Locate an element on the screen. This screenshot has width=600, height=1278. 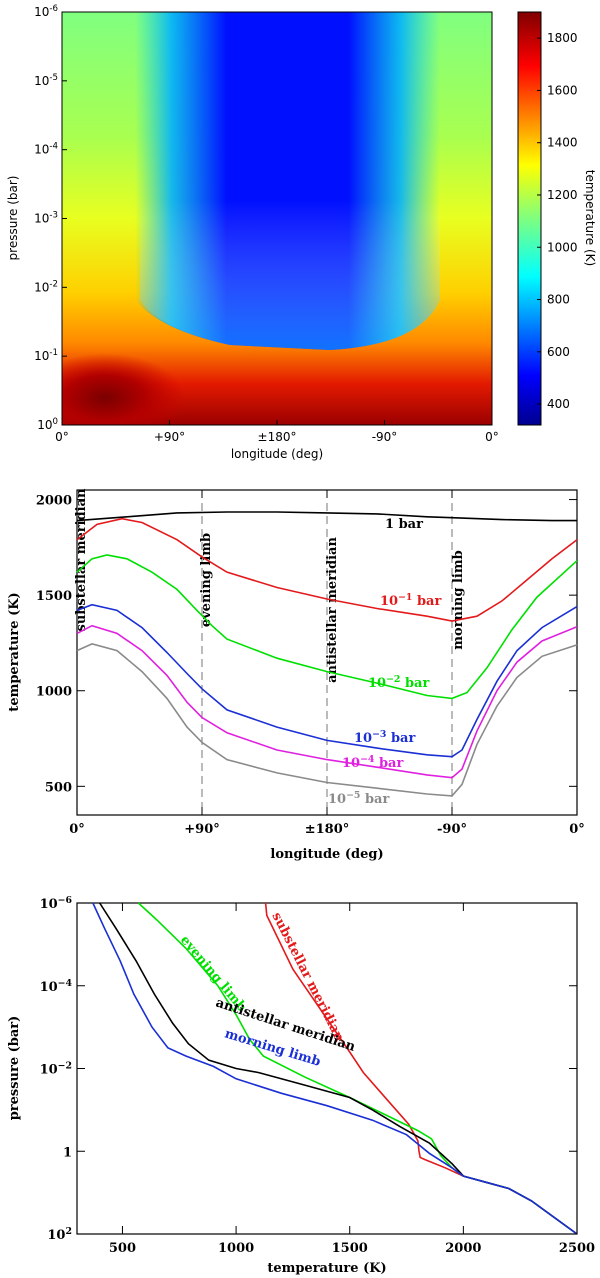
colorbar-tick-label: 400 is located at coordinates (558, 404).